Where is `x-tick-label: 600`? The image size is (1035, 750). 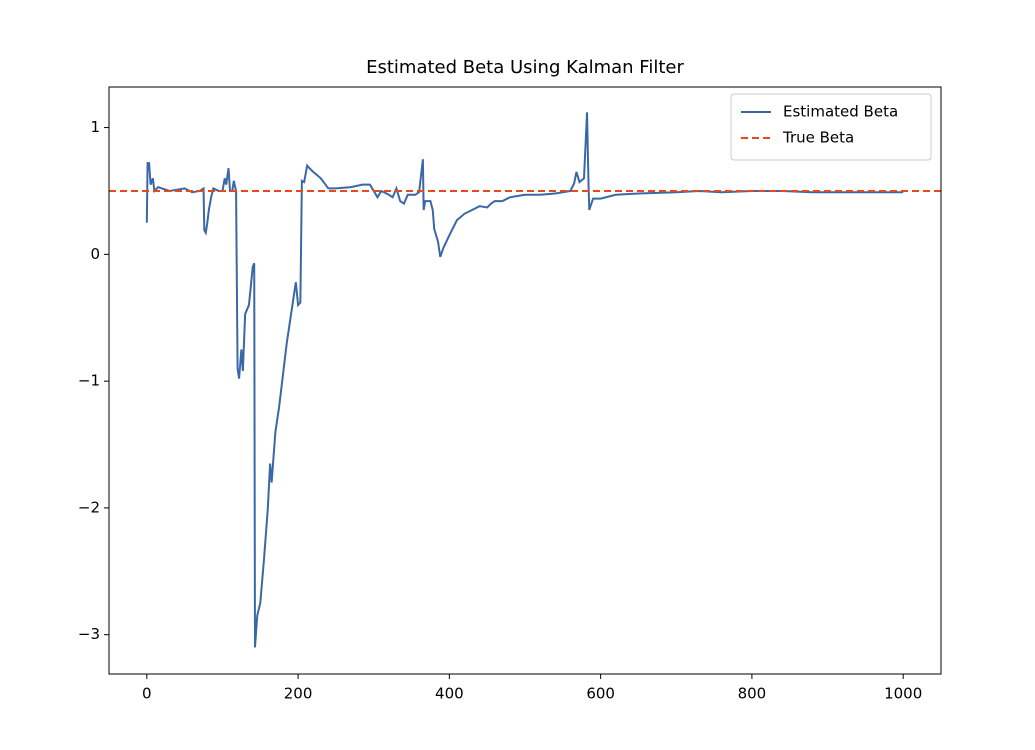 x-tick-label: 600 is located at coordinates (600, 694).